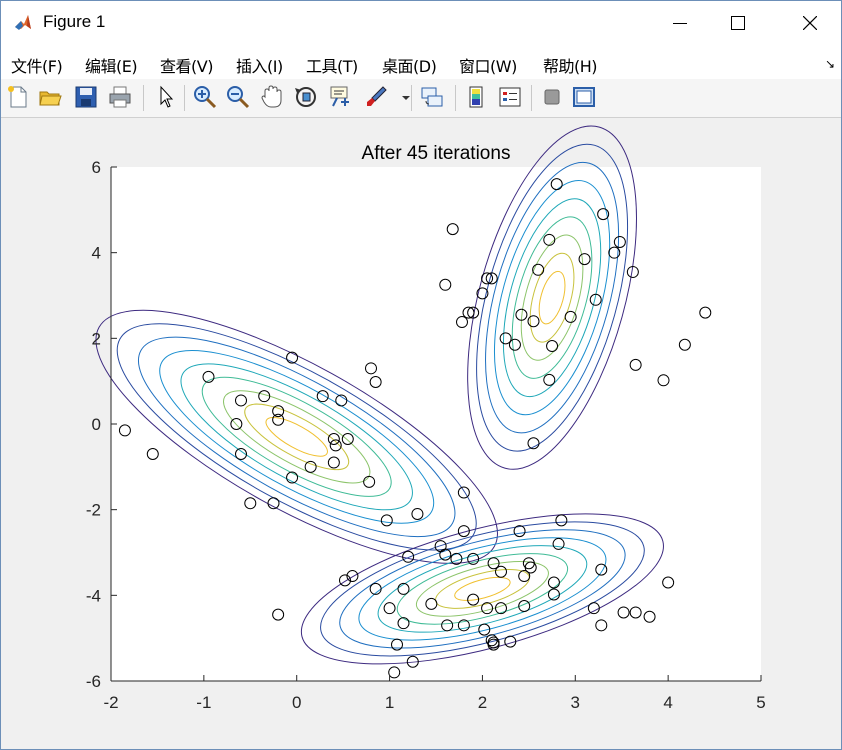 This screenshot has width=842, height=750. What do you see at coordinates (96, 338) in the screenshot?
I see `y-tick-label: 2` at bounding box center [96, 338].